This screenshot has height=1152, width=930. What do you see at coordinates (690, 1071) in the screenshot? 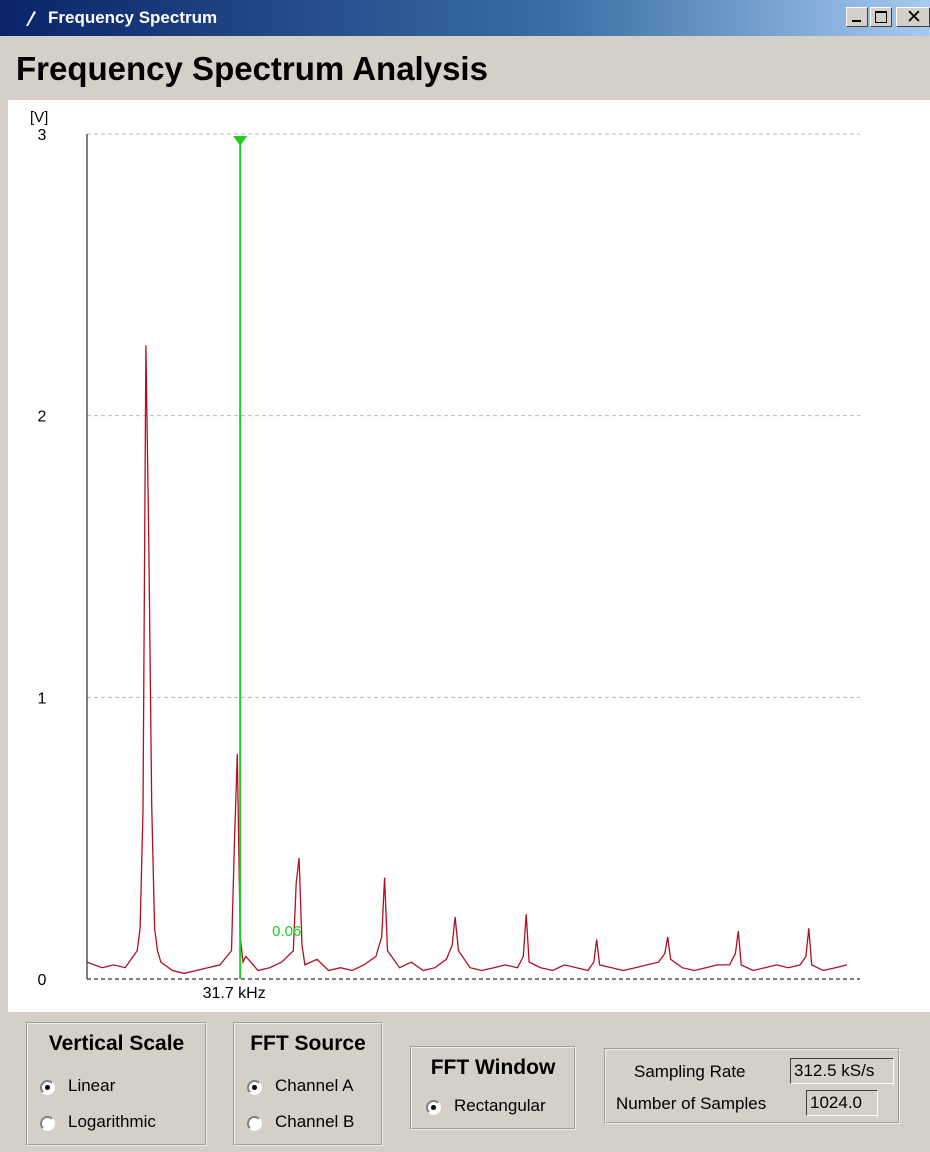
I see `sampling-rate-label: Sampling Rate` at bounding box center [690, 1071].